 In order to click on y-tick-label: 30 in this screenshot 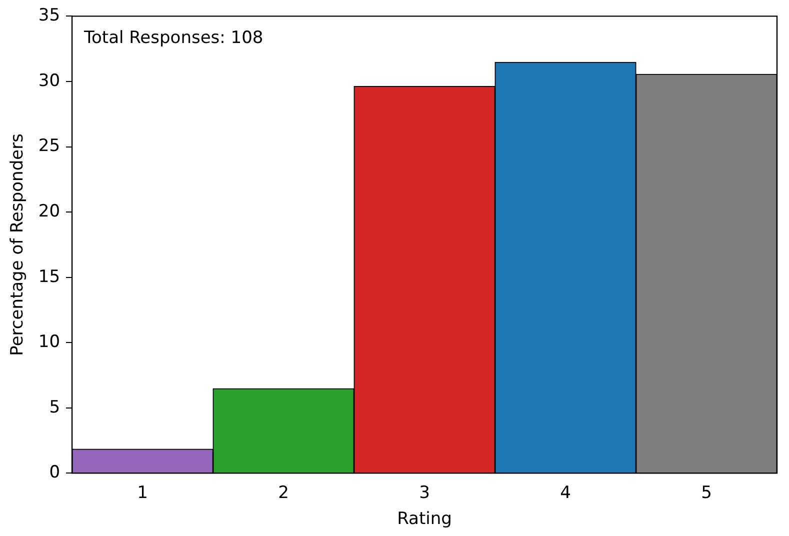, I will do `click(49, 80)`.